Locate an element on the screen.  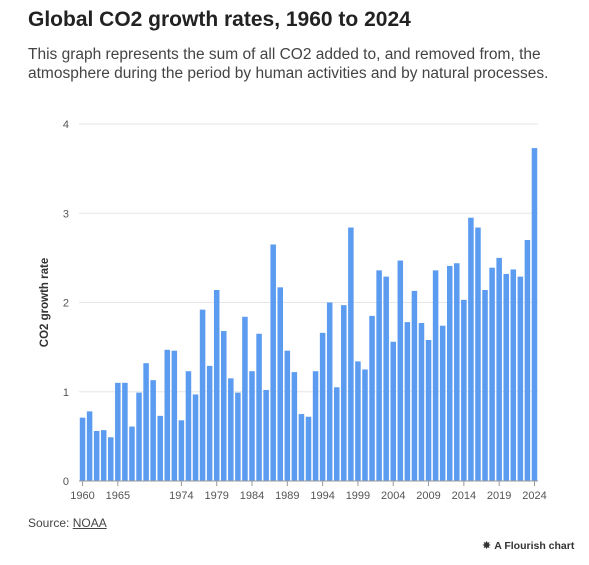
bar-1982 is located at coordinates (238, 436).